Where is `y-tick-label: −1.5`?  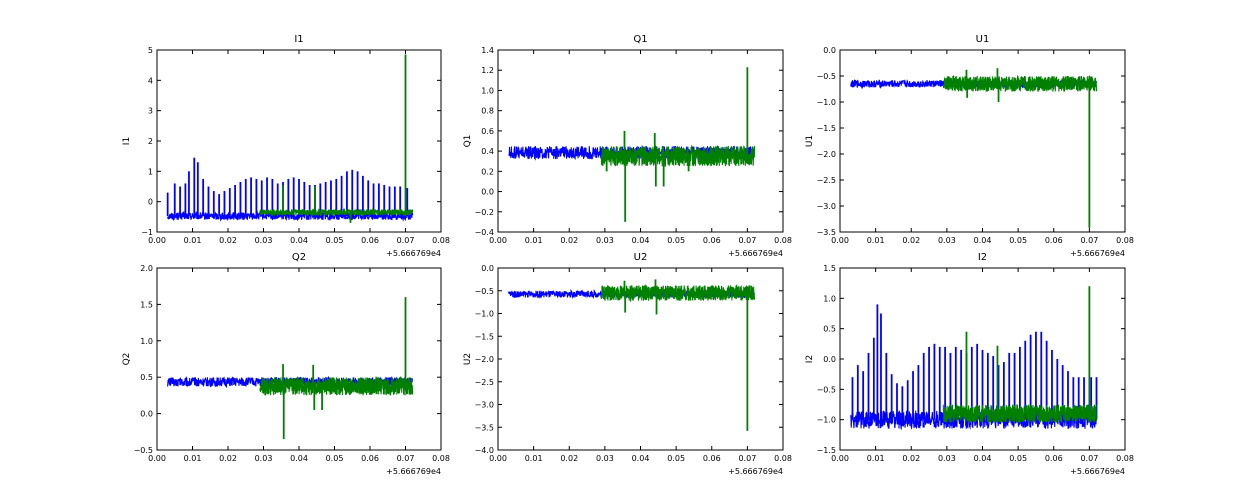
y-tick-label: −1.5 is located at coordinates (484, 336).